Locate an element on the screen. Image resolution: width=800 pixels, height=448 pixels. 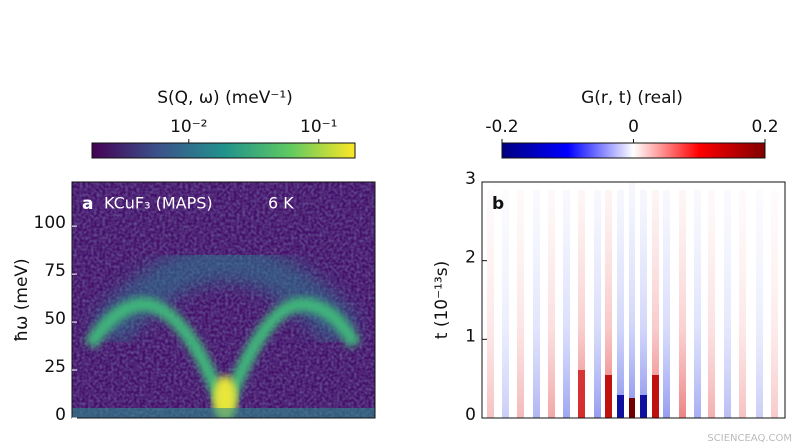
colorbar-label: G(r, t) (real) is located at coordinates (632, 98).